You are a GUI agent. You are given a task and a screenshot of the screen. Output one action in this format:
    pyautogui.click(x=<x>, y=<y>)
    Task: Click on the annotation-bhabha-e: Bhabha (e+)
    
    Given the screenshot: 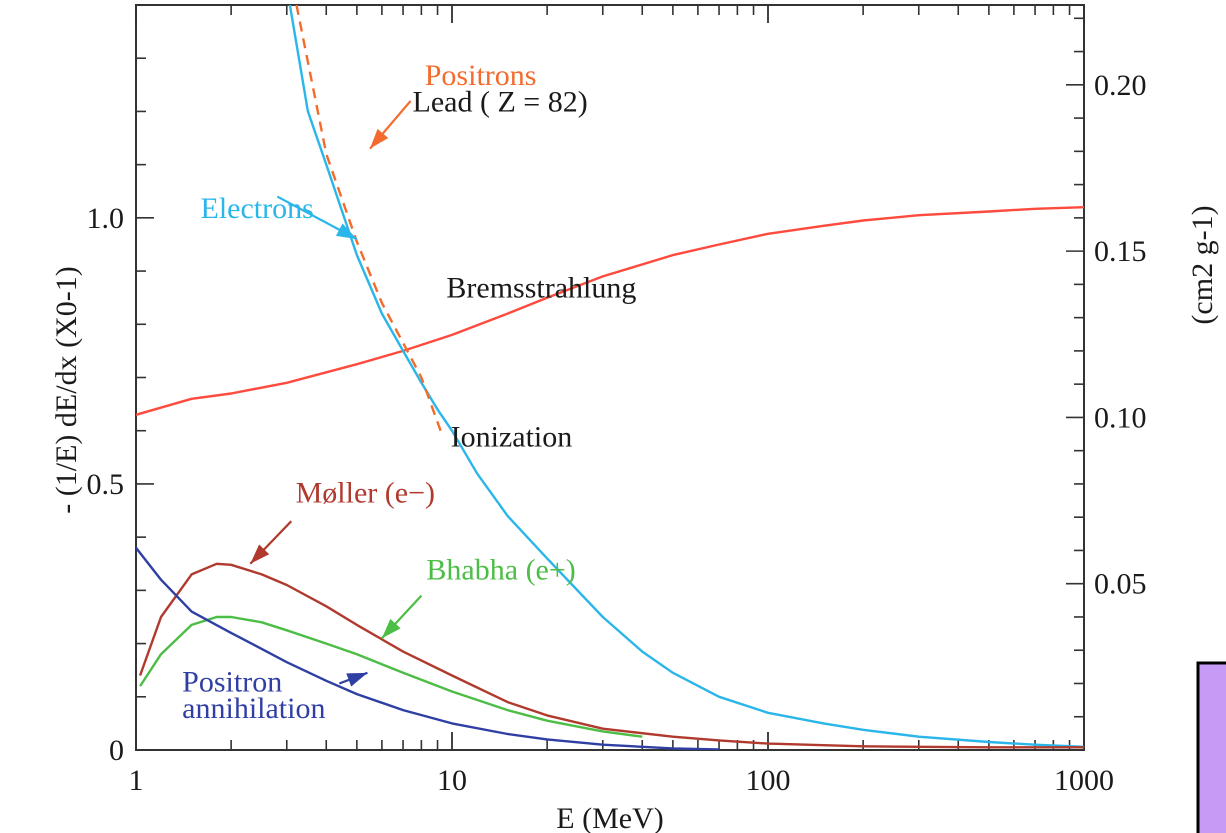 What is the action you would take?
    pyautogui.click(x=500, y=570)
    